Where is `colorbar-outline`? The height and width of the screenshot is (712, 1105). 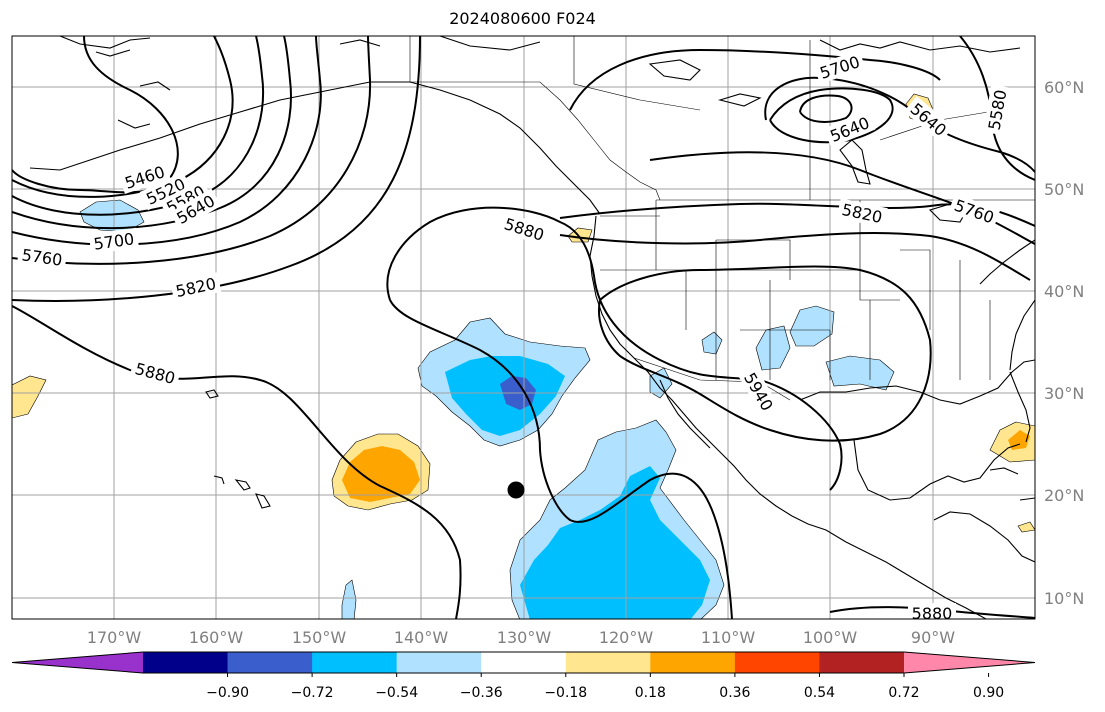 colorbar-outline is located at coordinates (523, 662).